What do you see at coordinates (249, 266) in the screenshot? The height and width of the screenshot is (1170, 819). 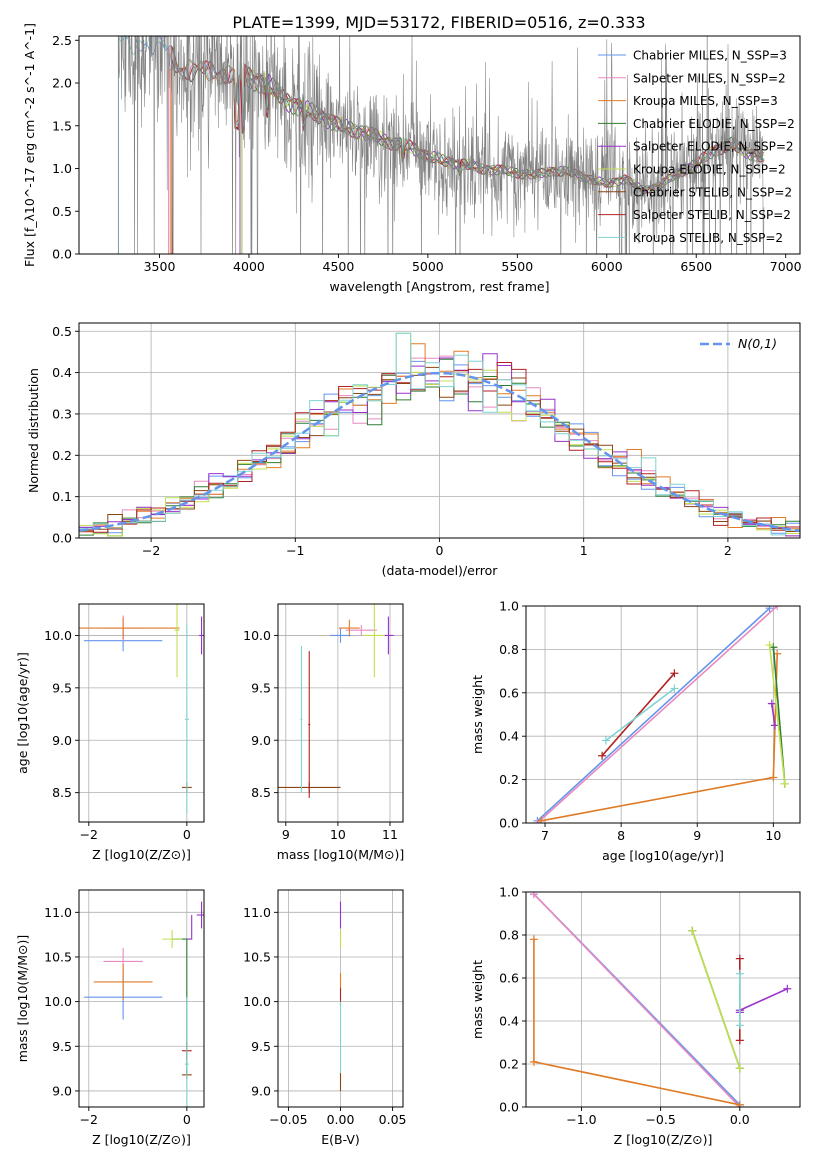 I see `x-tick-label: 4000` at bounding box center [249, 266].